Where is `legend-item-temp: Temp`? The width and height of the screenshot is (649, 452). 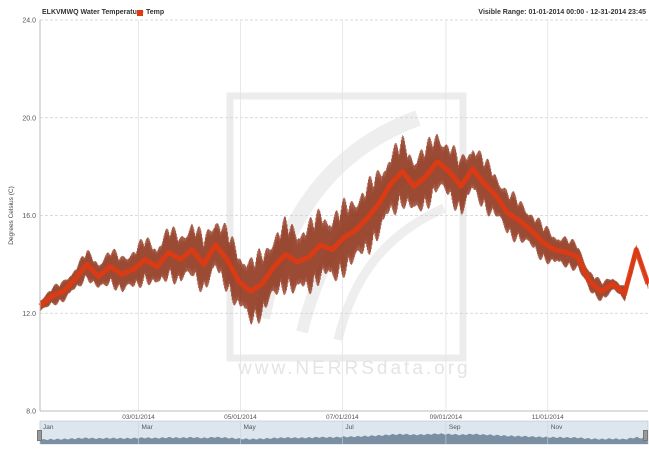
legend-item-temp: Temp is located at coordinates (150, 12).